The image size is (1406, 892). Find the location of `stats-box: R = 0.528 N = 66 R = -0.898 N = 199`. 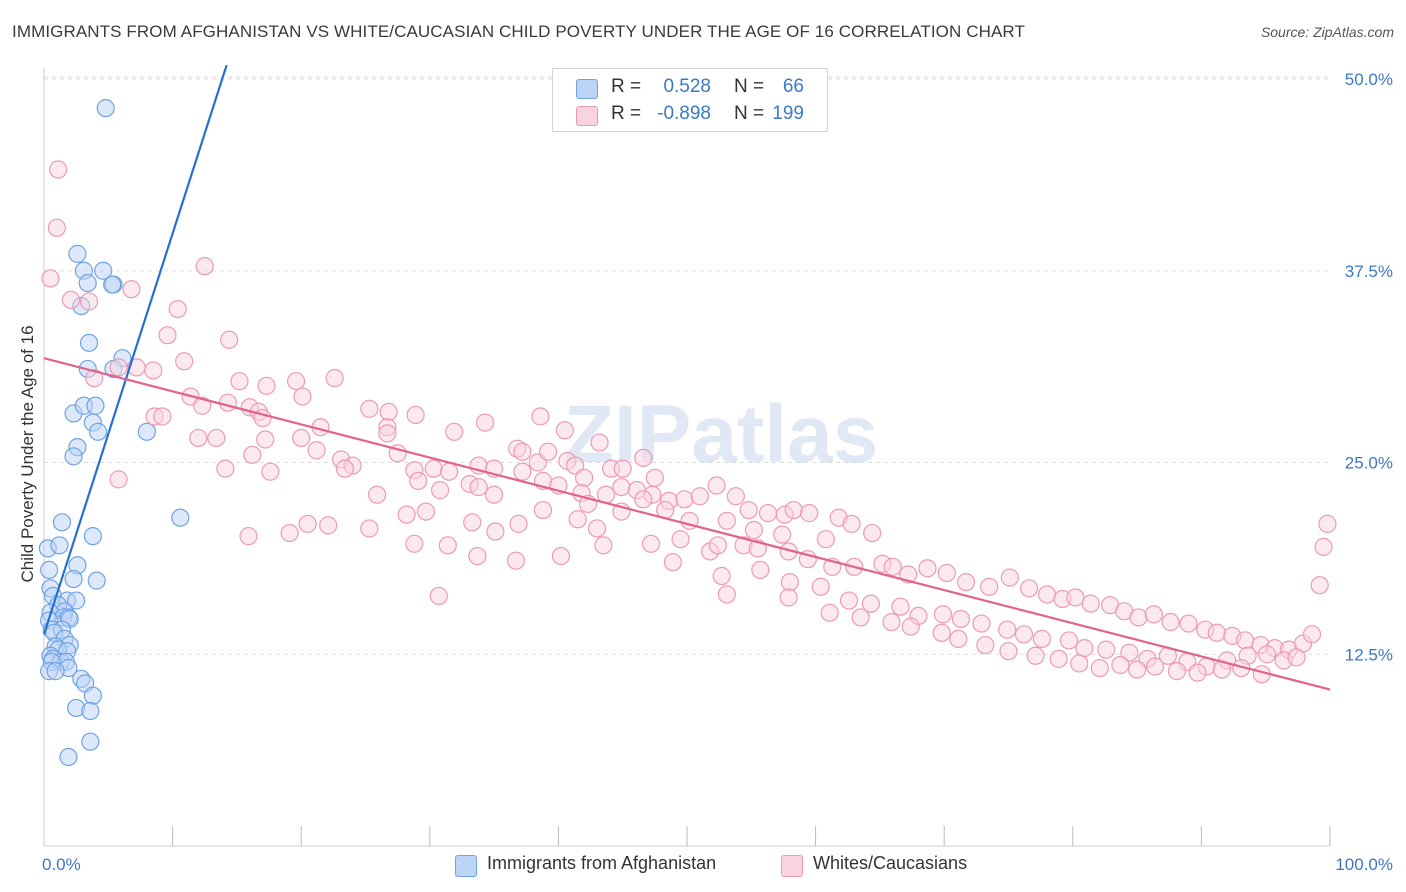

stats-box: R = 0.528 N = 66 R = -0.898 N = 199 is located at coordinates (690, 100).